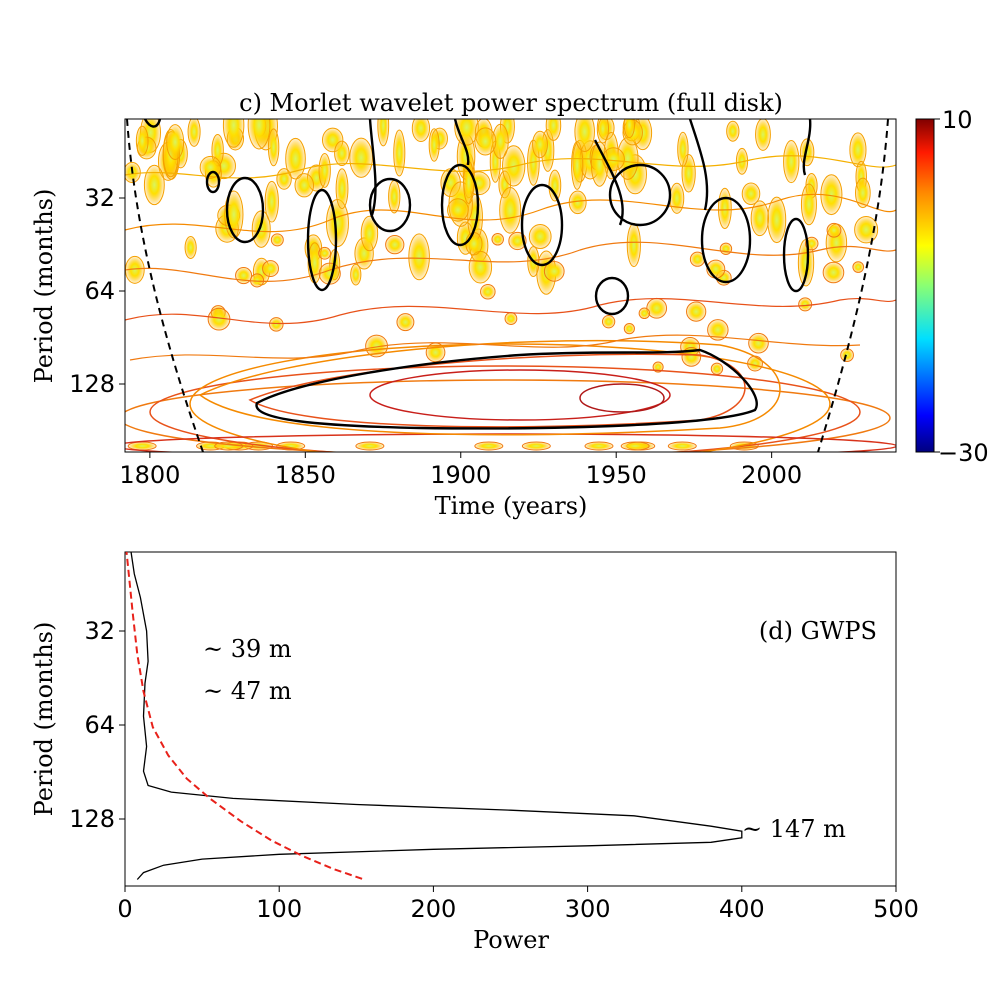  Describe the element at coordinates (742, 909) in the screenshot. I see `x-tick-label: 400` at that location.